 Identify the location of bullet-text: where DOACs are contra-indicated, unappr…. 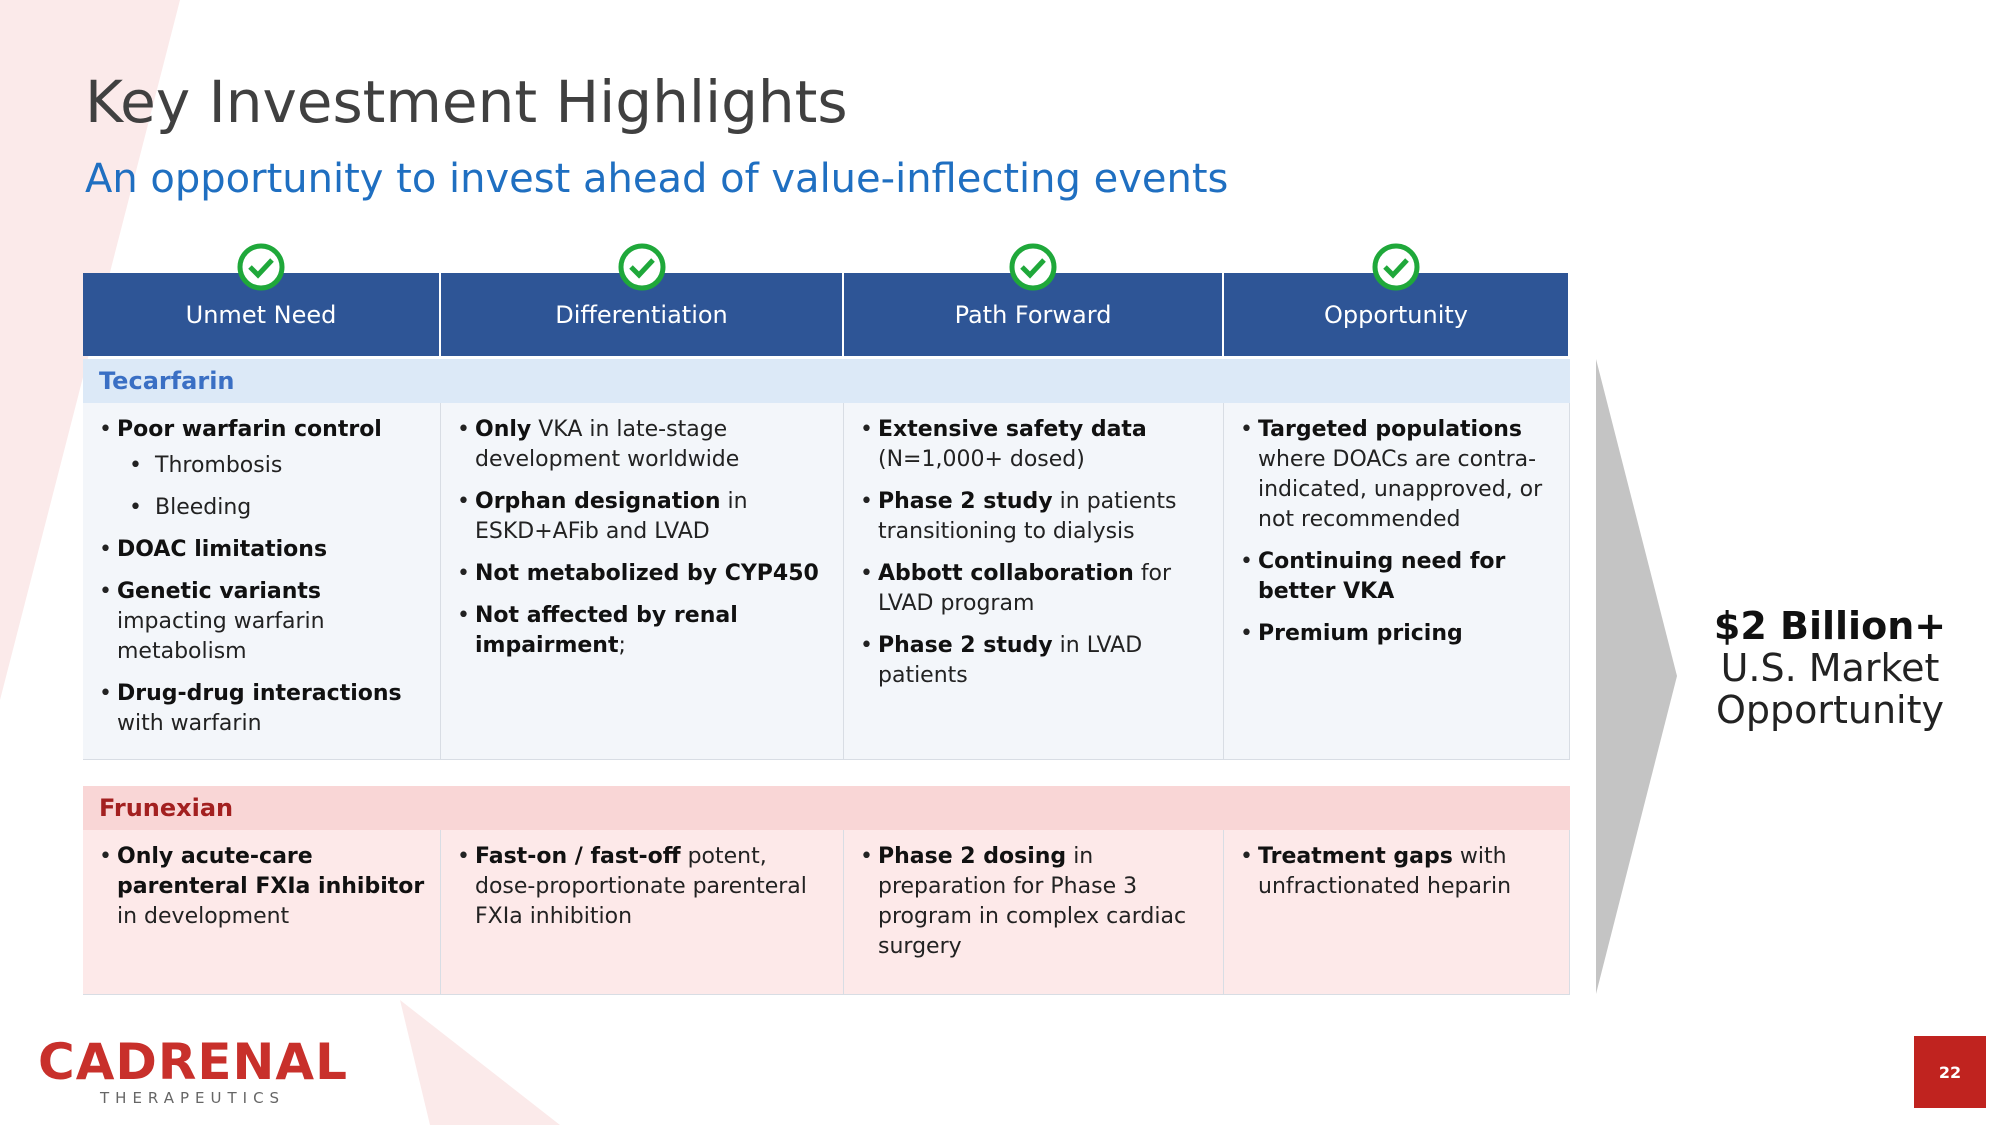
(1400, 489).